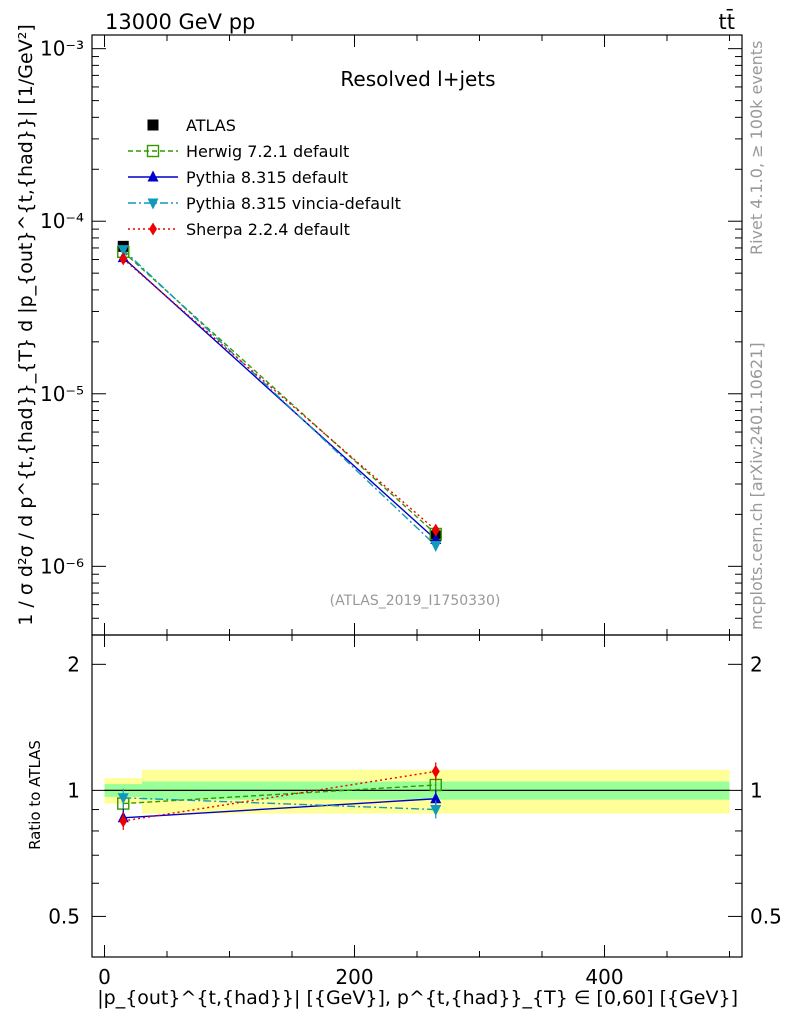 The width and height of the screenshot is (786, 1024). I want to click on ratio-tick-label-right: 2, so click(756, 664).